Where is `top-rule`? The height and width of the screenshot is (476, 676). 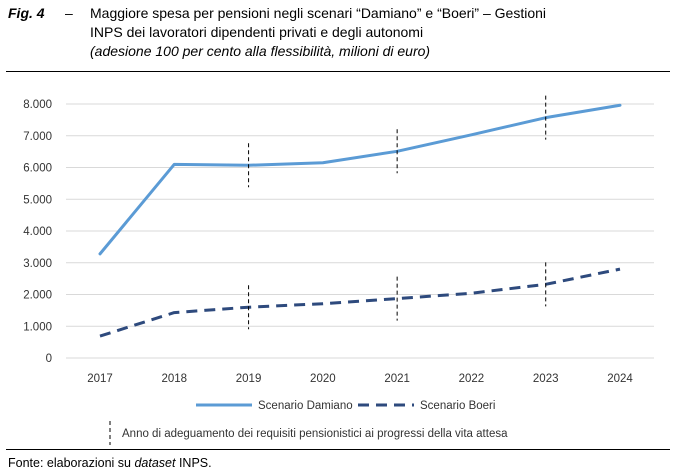 top-rule is located at coordinates (338, 71).